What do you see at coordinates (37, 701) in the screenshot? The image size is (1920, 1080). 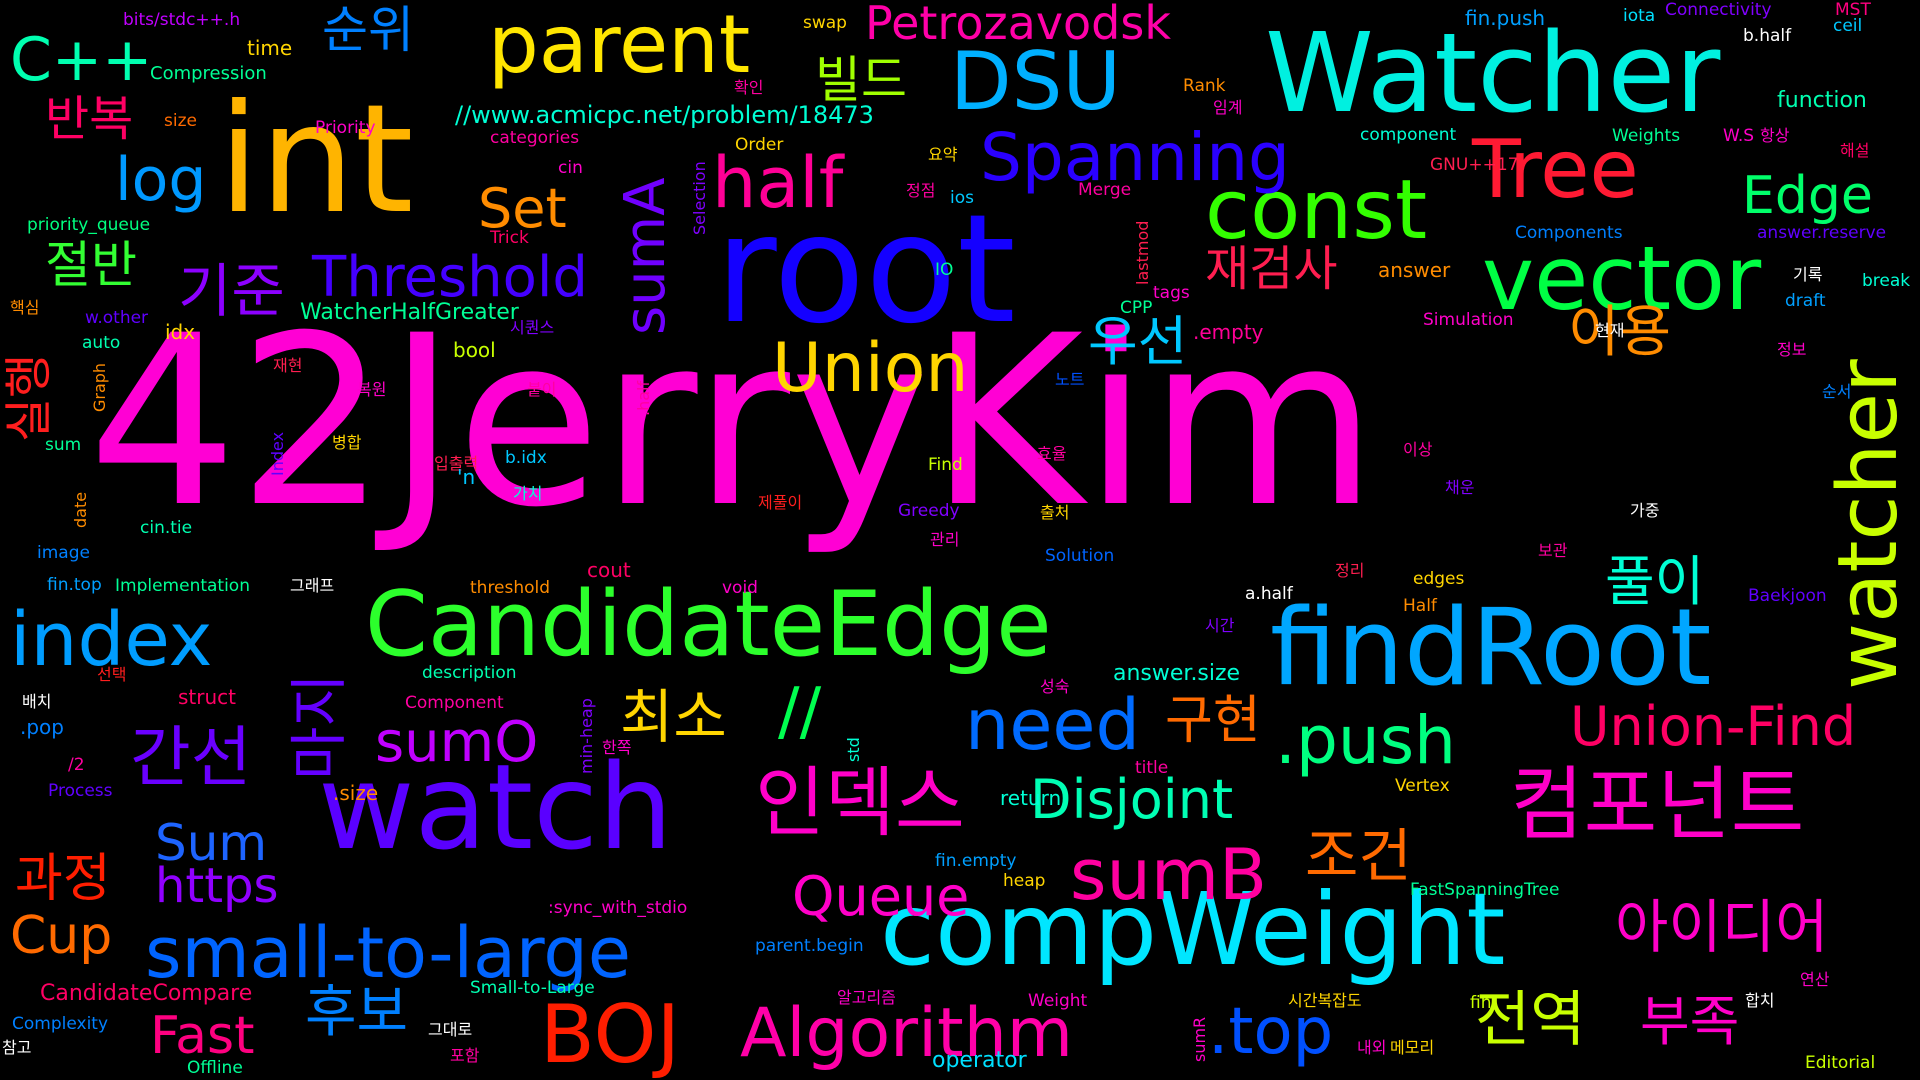 I see `word-layout-kr: 배치` at bounding box center [37, 701].